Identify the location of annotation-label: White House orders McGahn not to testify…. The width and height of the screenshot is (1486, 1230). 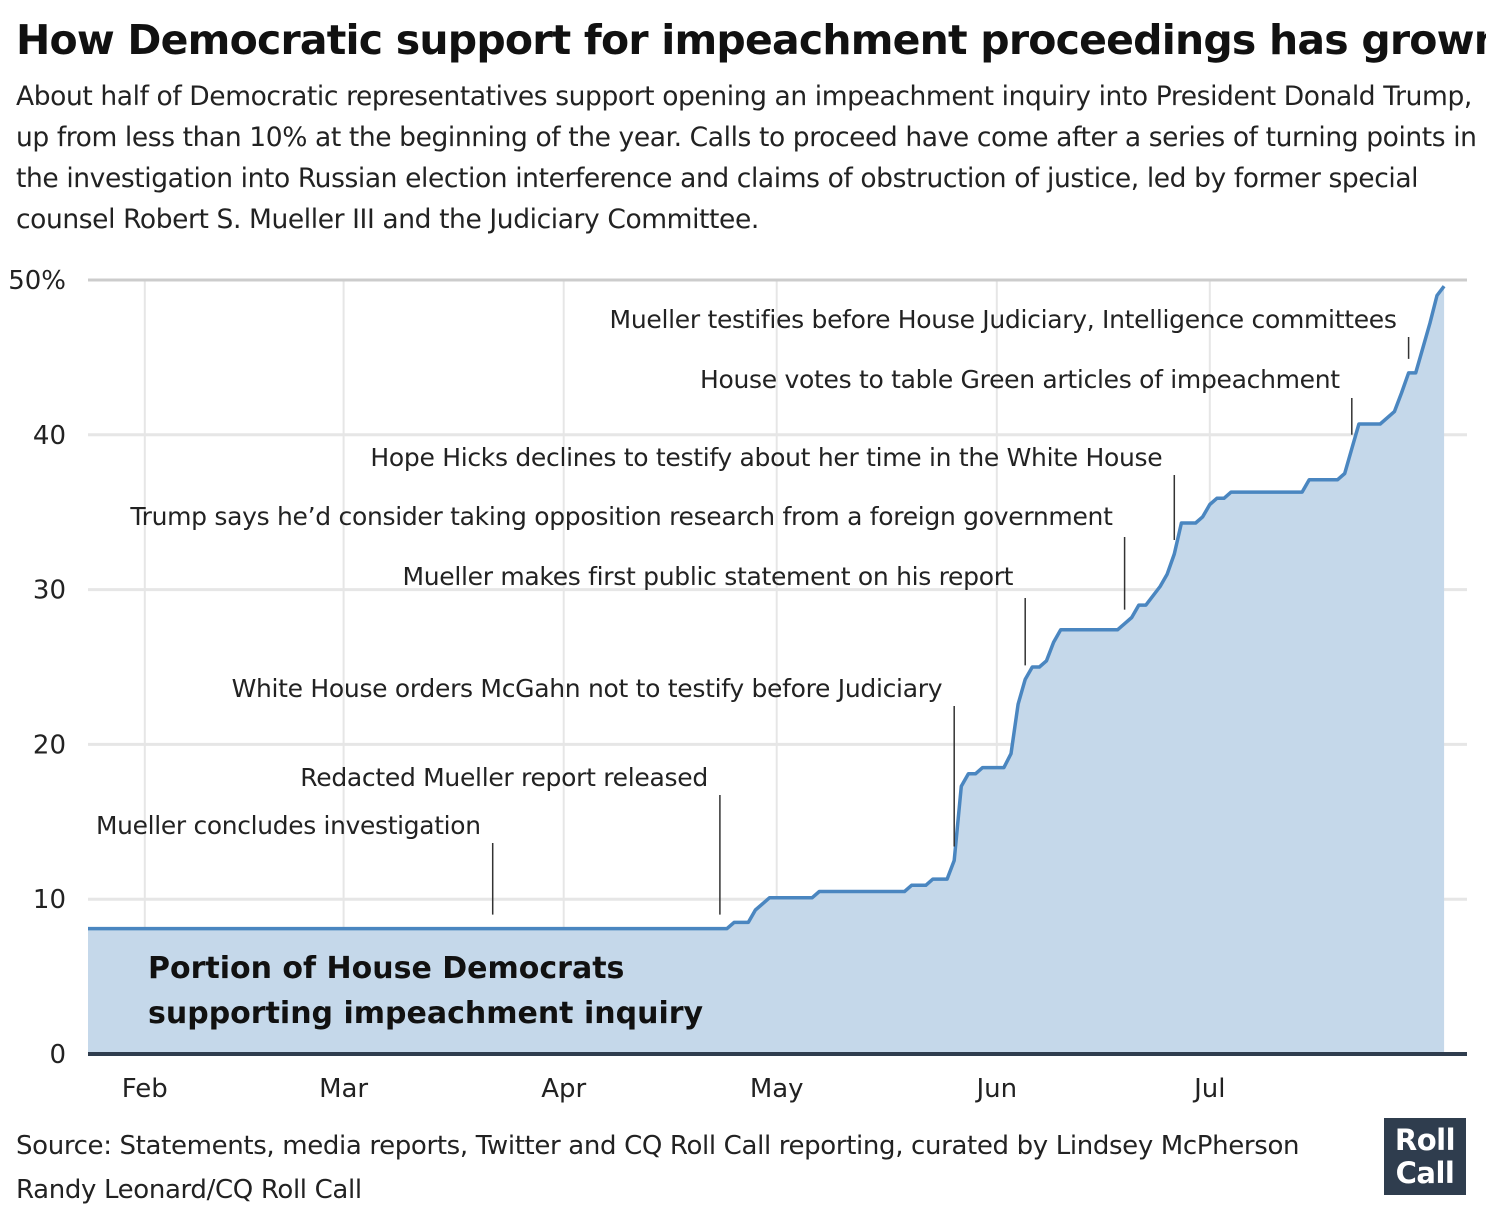
(587, 688).